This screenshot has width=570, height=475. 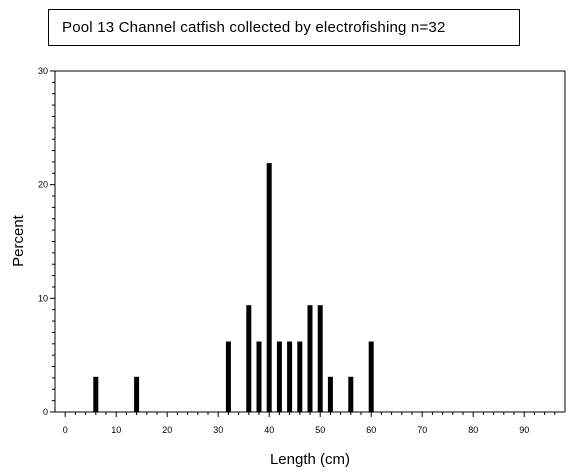 I want to click on x-tick-label: 70, so click(x=422, y=430).